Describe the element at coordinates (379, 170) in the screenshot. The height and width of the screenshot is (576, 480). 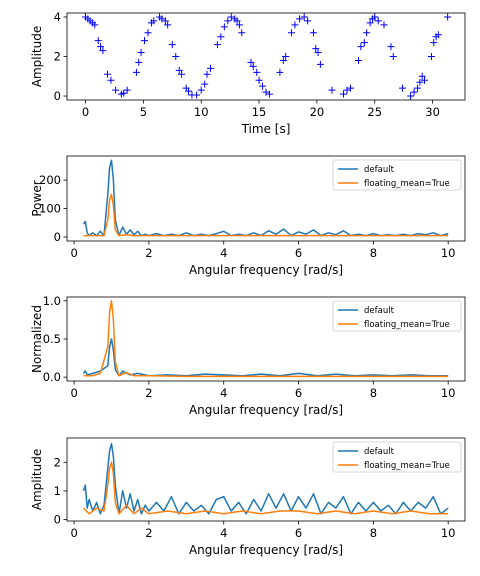
I see `legend-entry: default` at that location.